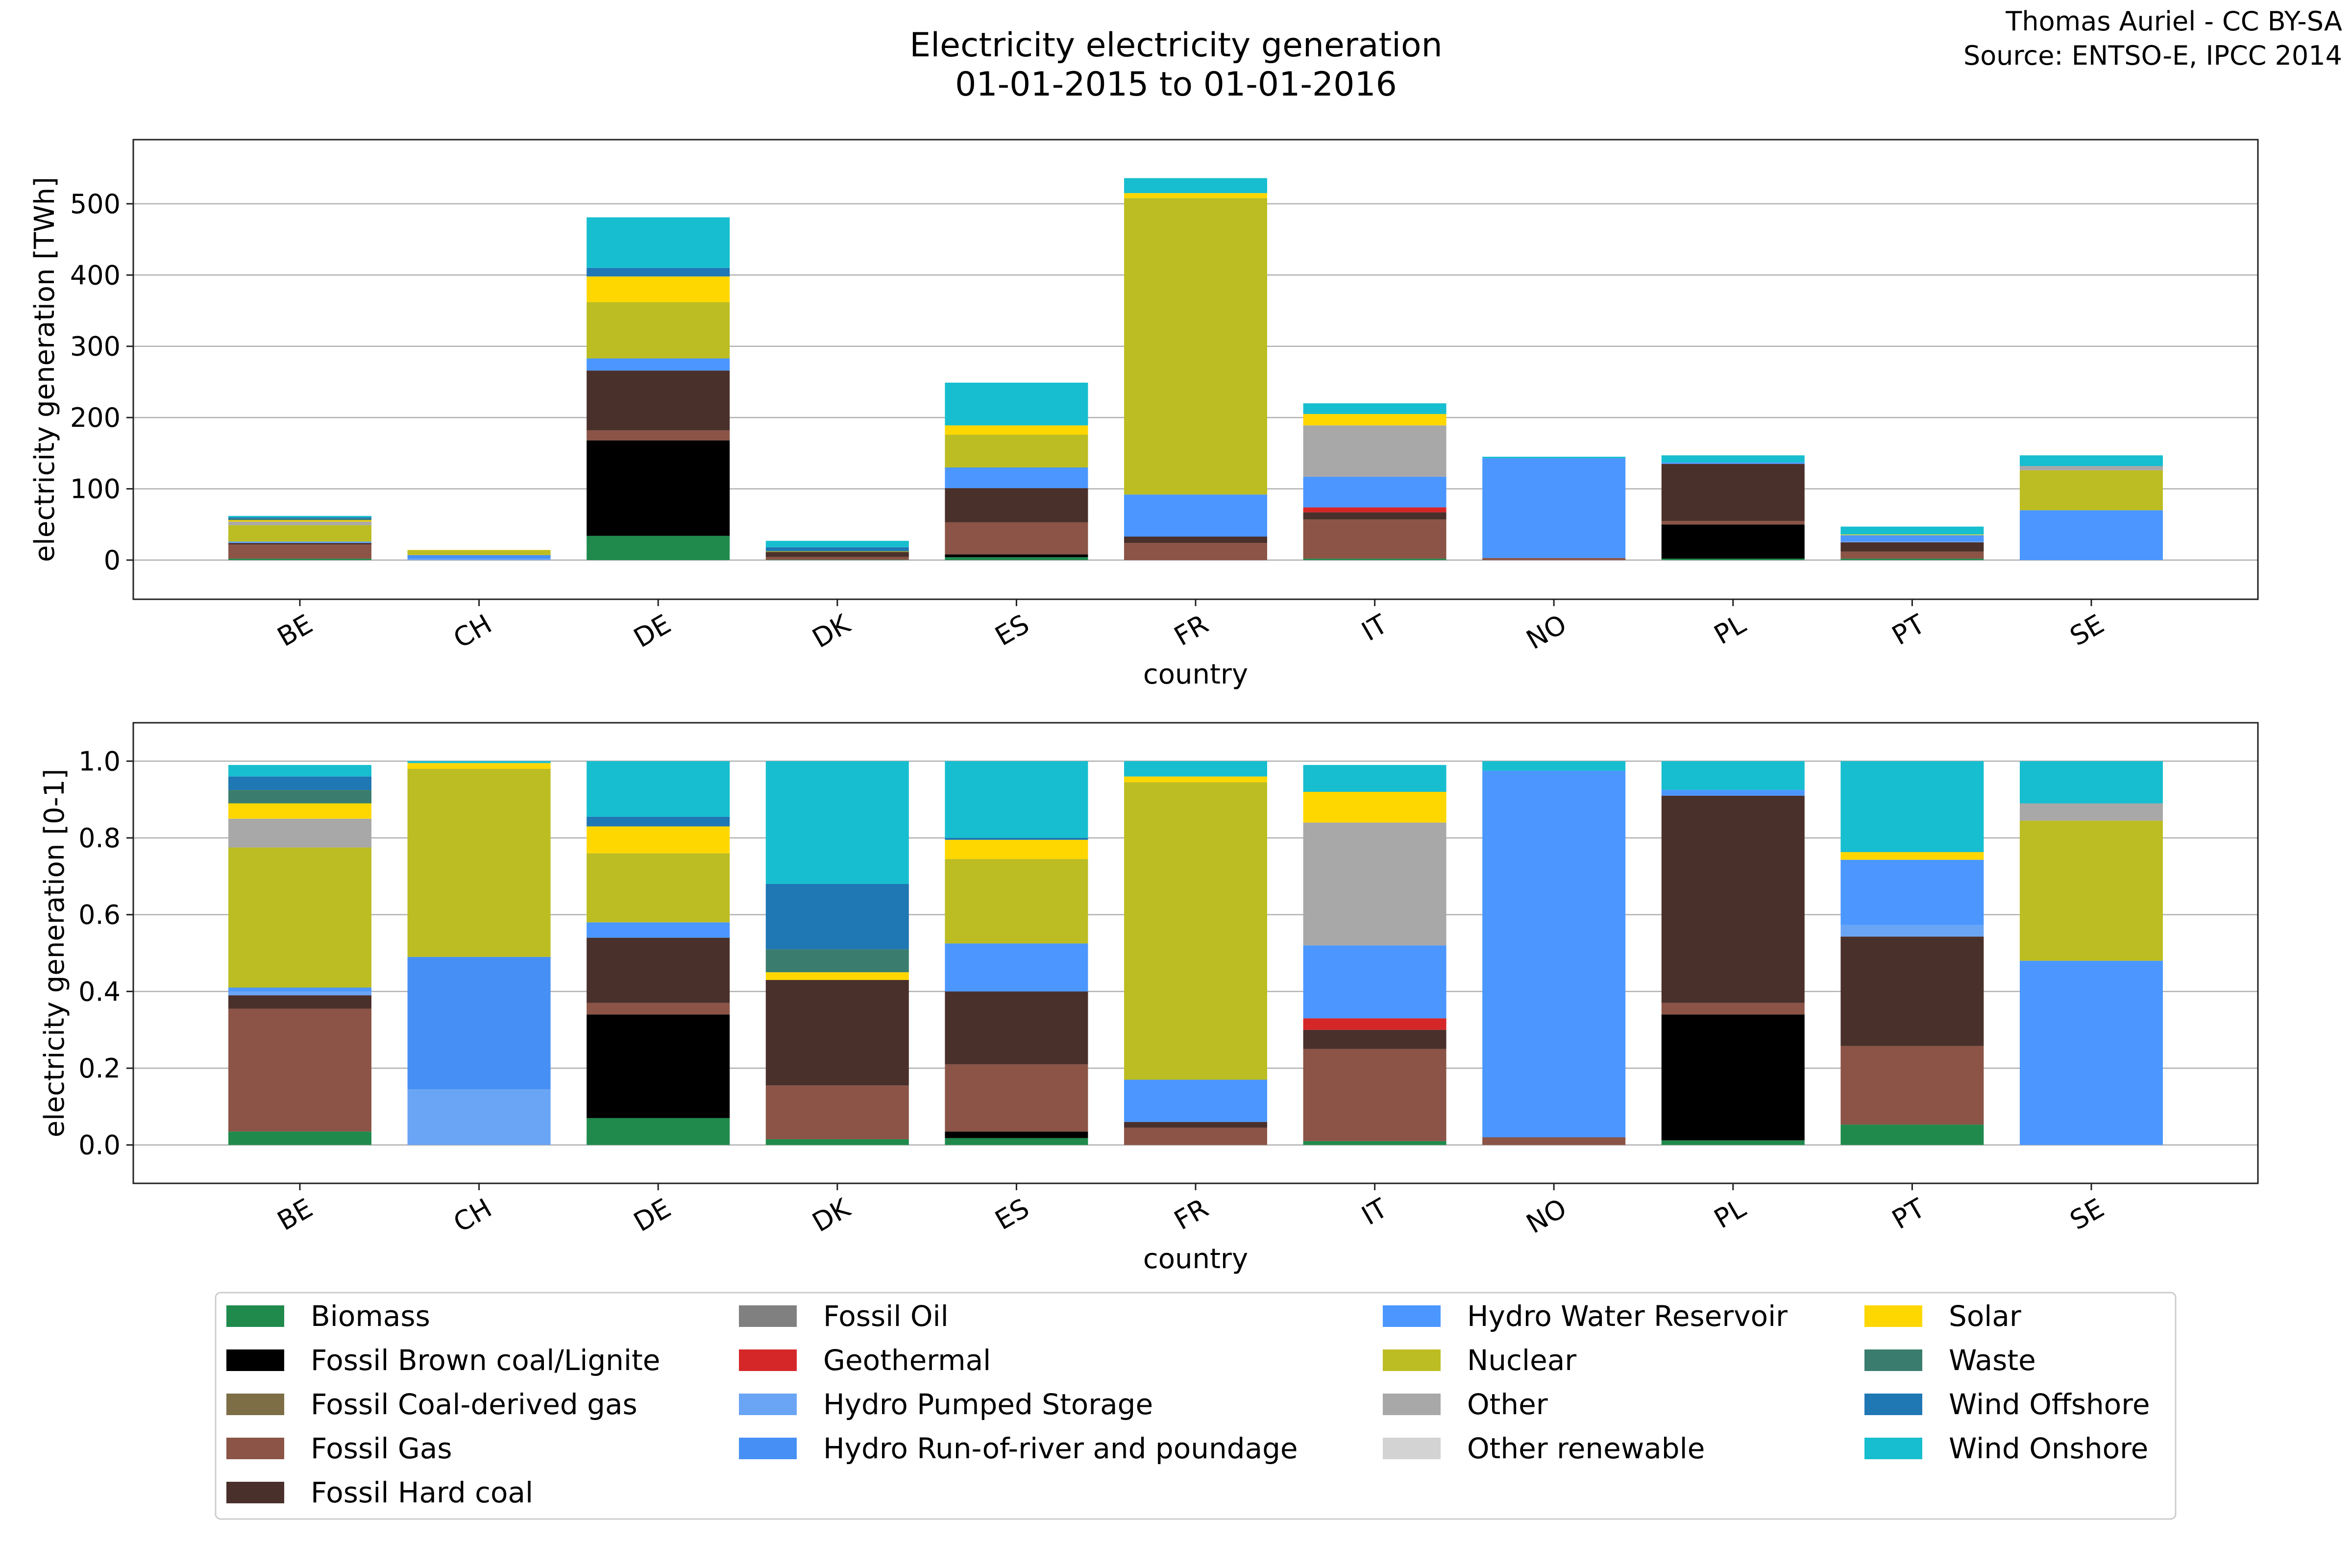 The image size is (2352, 1568). Describe the element at coordinates (1909, 629) in the screenshot. I see `absolute-x-tick-label-pt: PT` at that location.